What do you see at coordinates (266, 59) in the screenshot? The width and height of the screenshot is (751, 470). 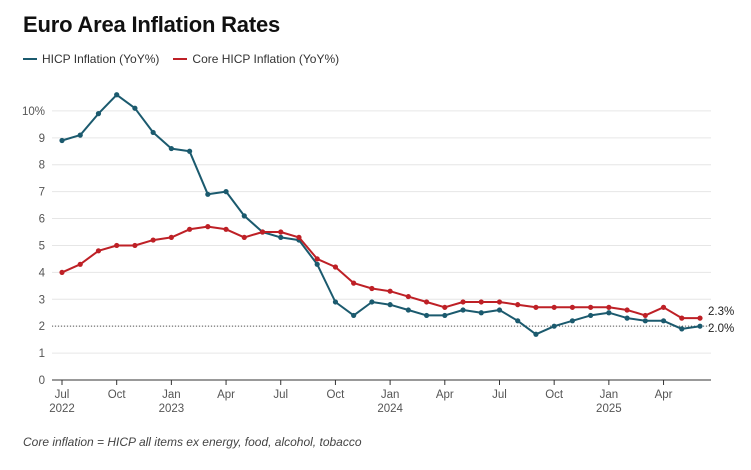 I see `legend-label-core: Core HICP Inflation (YoY%)` at bounding box center [266, 59].